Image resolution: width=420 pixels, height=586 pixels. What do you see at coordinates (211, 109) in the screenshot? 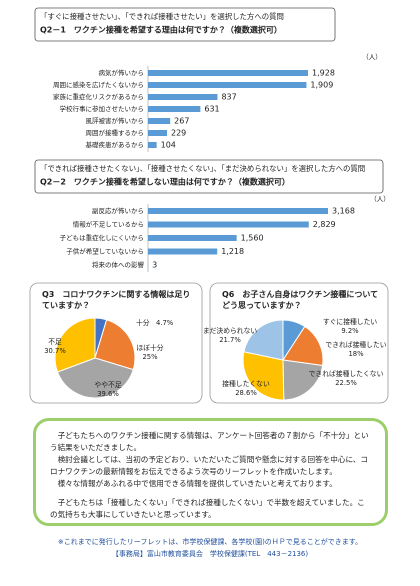
I see `value-label: 631` at bounding box center [211, 109].